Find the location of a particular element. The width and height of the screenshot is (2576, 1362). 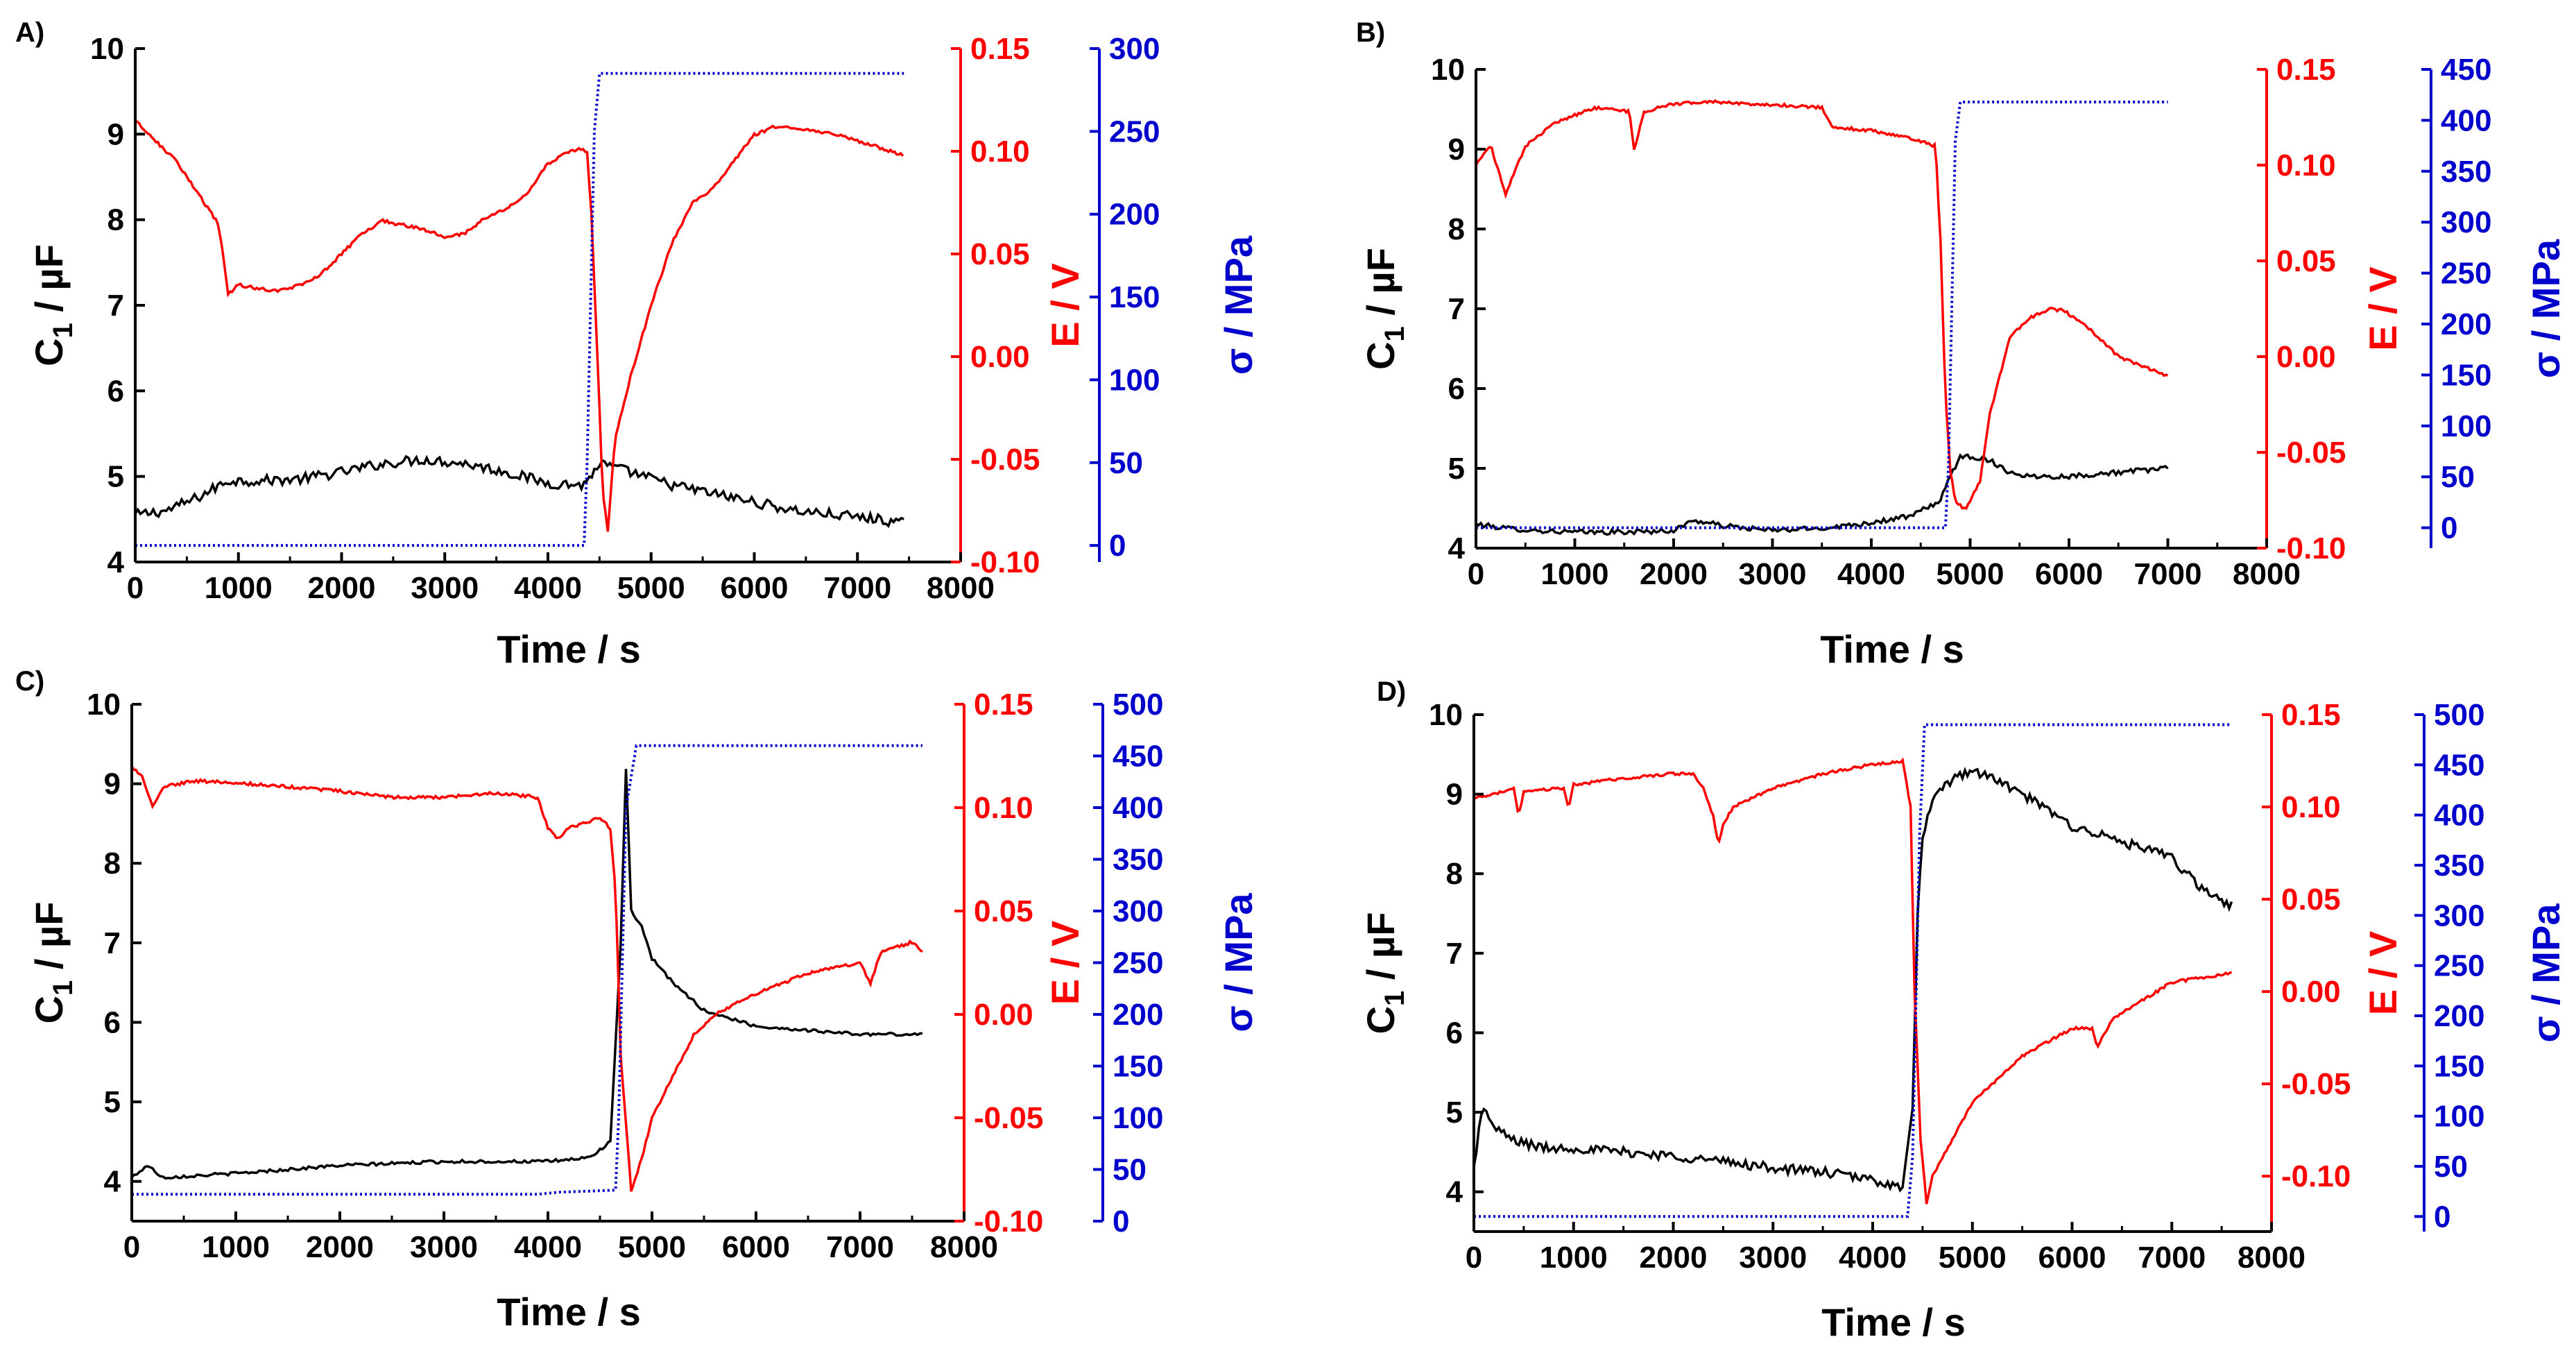

y-right-sigma-tick-label: 450 is located at coordinates (2459, 765).